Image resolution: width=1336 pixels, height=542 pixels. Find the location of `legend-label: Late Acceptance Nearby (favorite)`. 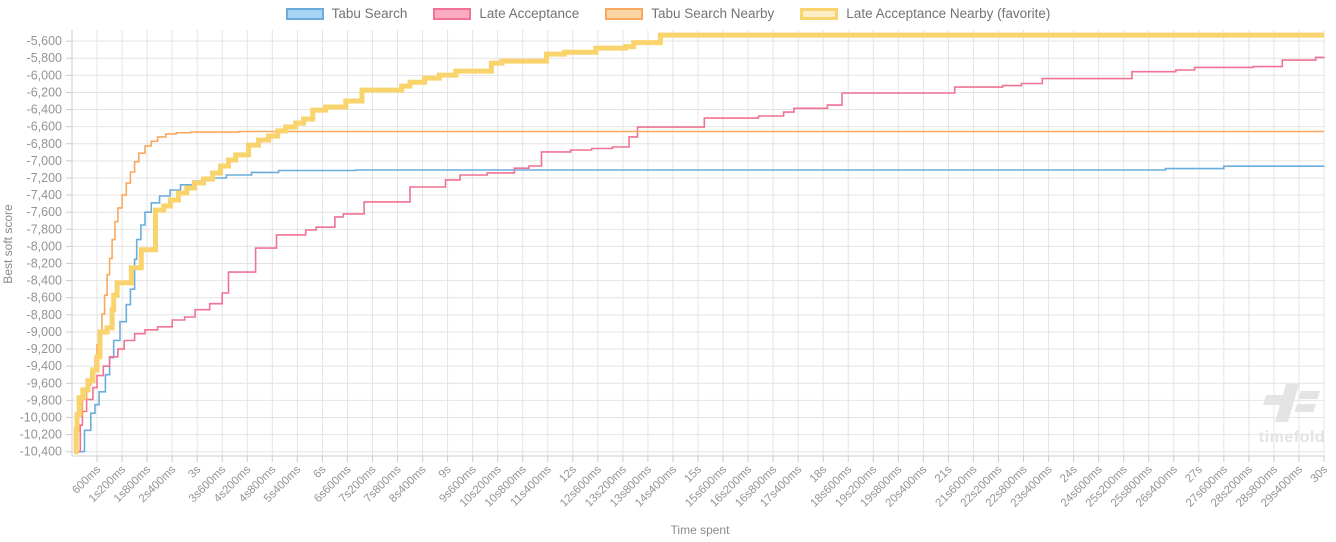

legend-label: Late Acceptance Nearby (favorite) is located at coordinates (948, 13).